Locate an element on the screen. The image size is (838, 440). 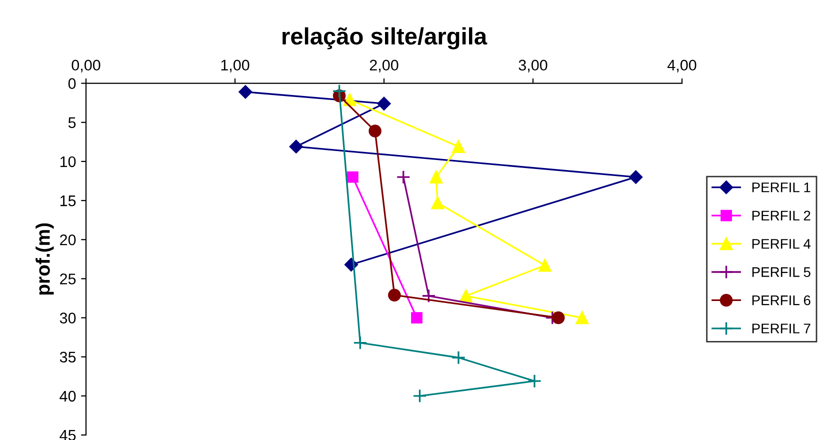
y-axis-title: prof.(m) is located at coordinates (45, 259).